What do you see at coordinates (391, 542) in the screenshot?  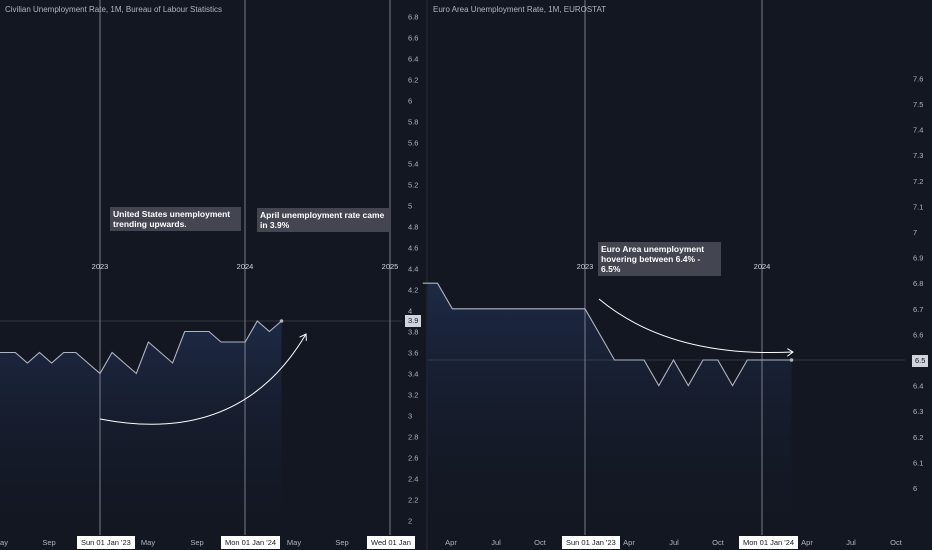 I see `us-date-tag-2025: Wed 01 Jan` at bounding box center [391, 542].